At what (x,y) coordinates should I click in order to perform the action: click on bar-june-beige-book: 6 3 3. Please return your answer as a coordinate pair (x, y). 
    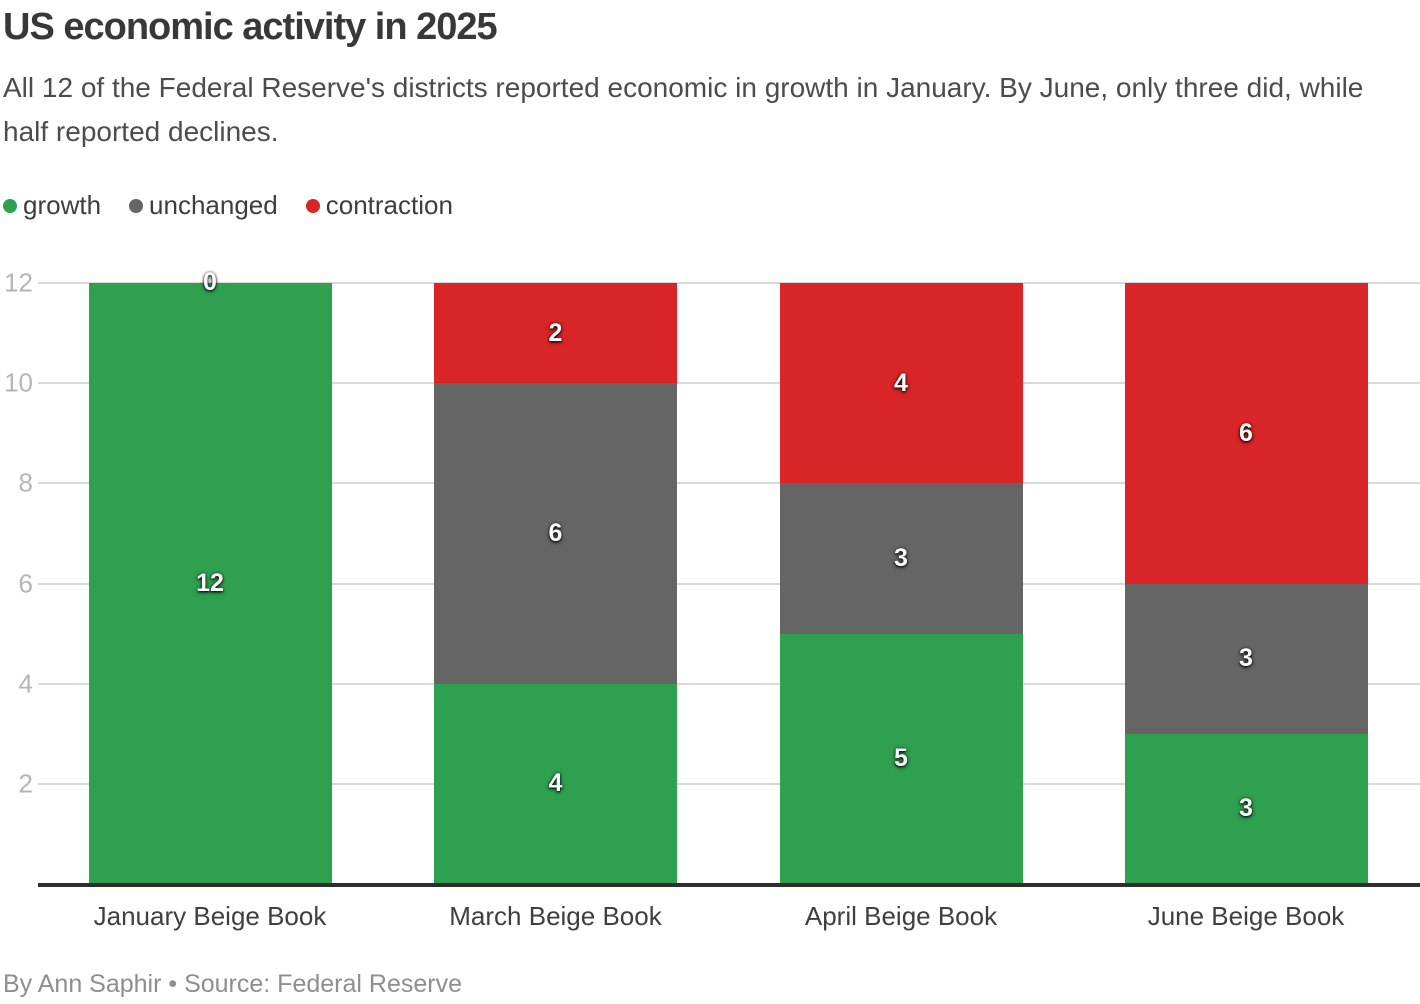
    Looking at the image, I should click on (1246, 583).